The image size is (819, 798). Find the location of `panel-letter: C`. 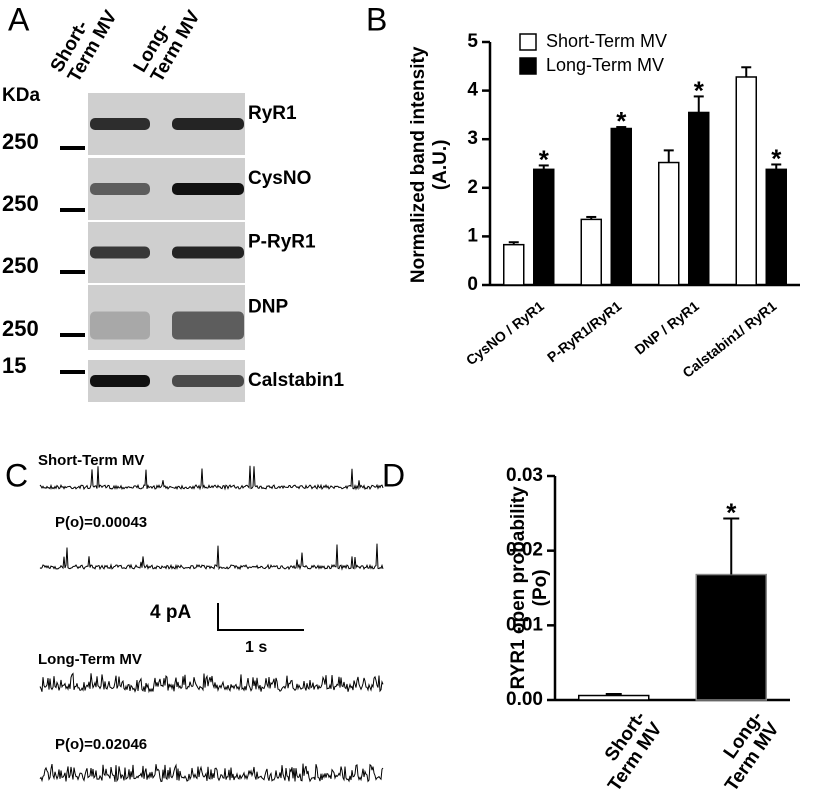

panel-letter: C is located at coordinates (16, 475).